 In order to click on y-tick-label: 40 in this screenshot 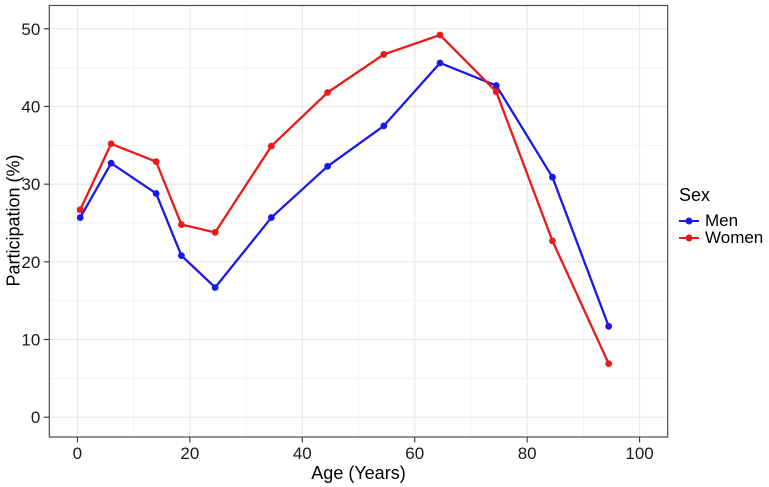, I will do `click(30, 106)`.